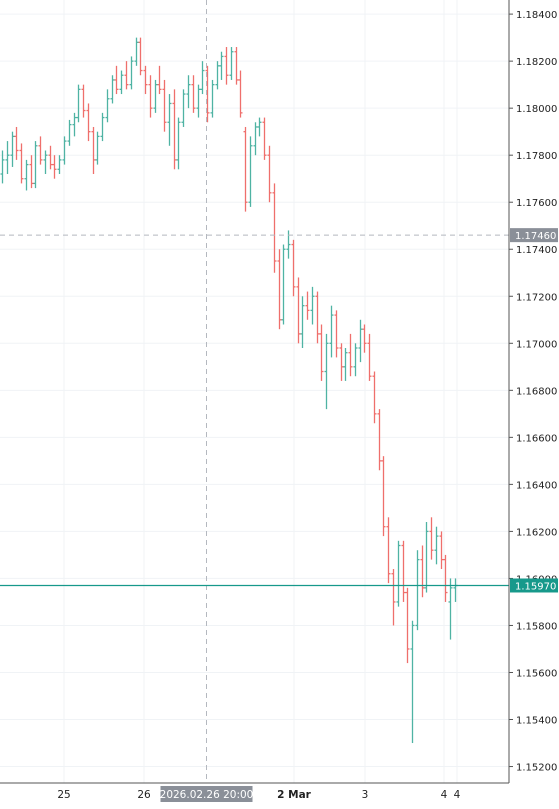 The width and height of the screenshot is (559, 809). I want to click on x-tick-label: 3, so click(365, 795).